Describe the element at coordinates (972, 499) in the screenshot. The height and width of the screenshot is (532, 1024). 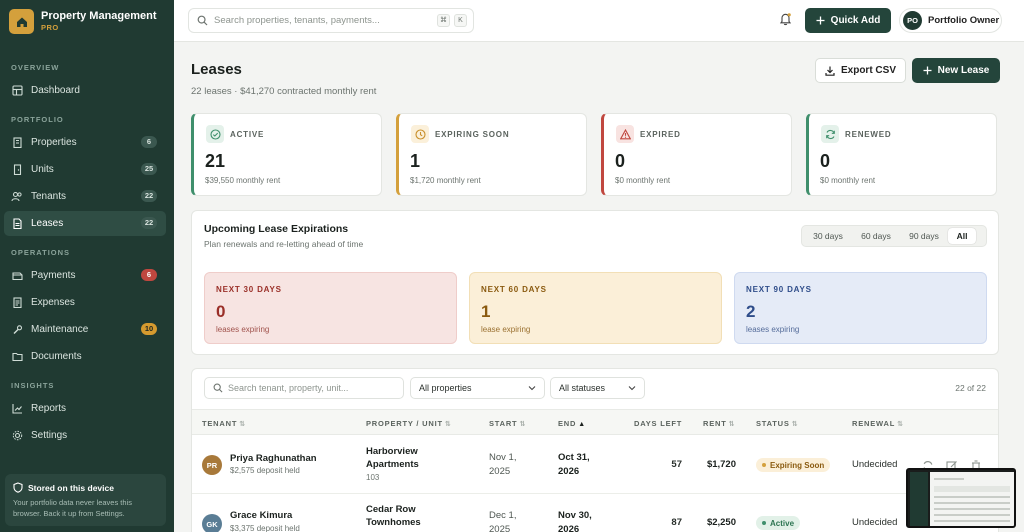
I see `preview-main` at that location.